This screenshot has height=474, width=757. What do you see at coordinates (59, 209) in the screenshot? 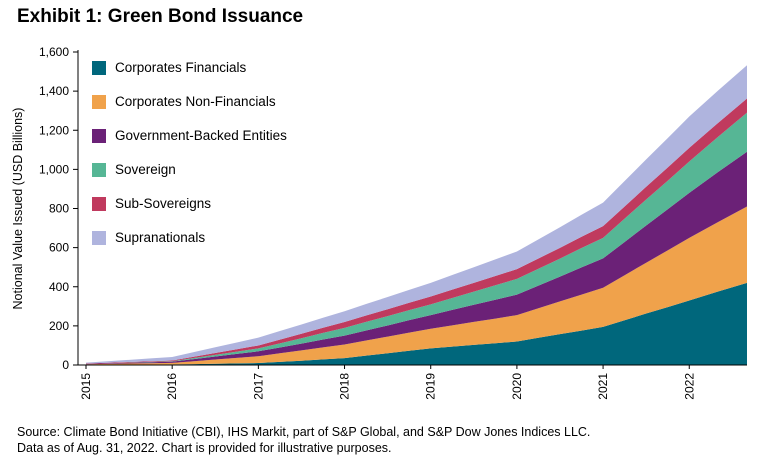
I see `y-tick-label: 800` at bounding box center [59, 209].